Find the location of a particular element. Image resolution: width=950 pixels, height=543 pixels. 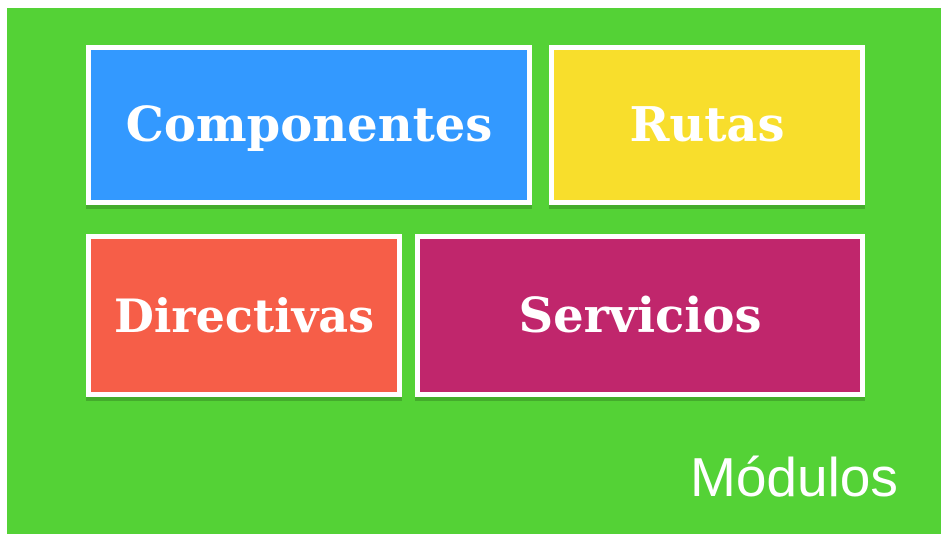

modulos-label: Módulos is located at coordinates (794, 477).